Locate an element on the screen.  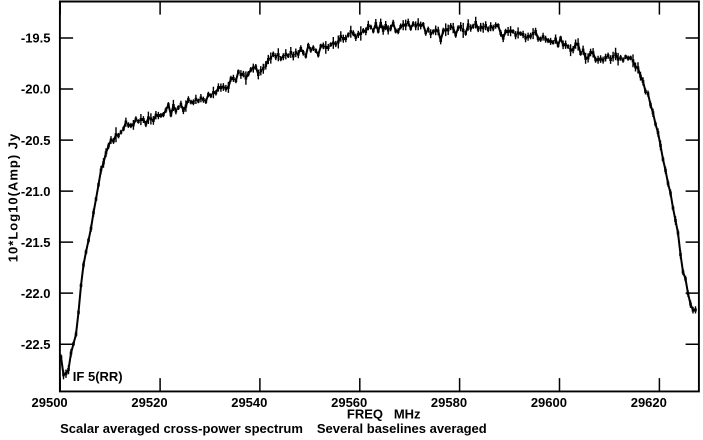
svg-text: -21.5 is located at coordinates (36, 242).